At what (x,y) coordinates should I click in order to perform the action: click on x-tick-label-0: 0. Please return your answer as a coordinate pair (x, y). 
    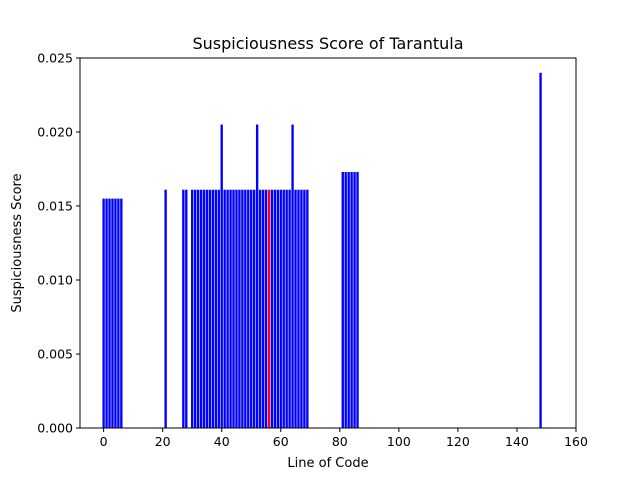
    Looking at the image, I should click on (104, 441).